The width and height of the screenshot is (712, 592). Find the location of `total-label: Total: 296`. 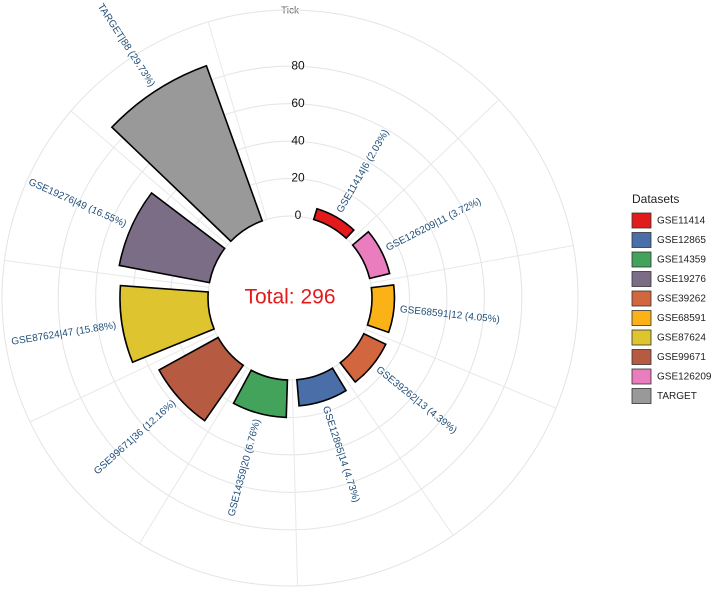

total-label: Total: 296 is located at coordinates (289, 297).